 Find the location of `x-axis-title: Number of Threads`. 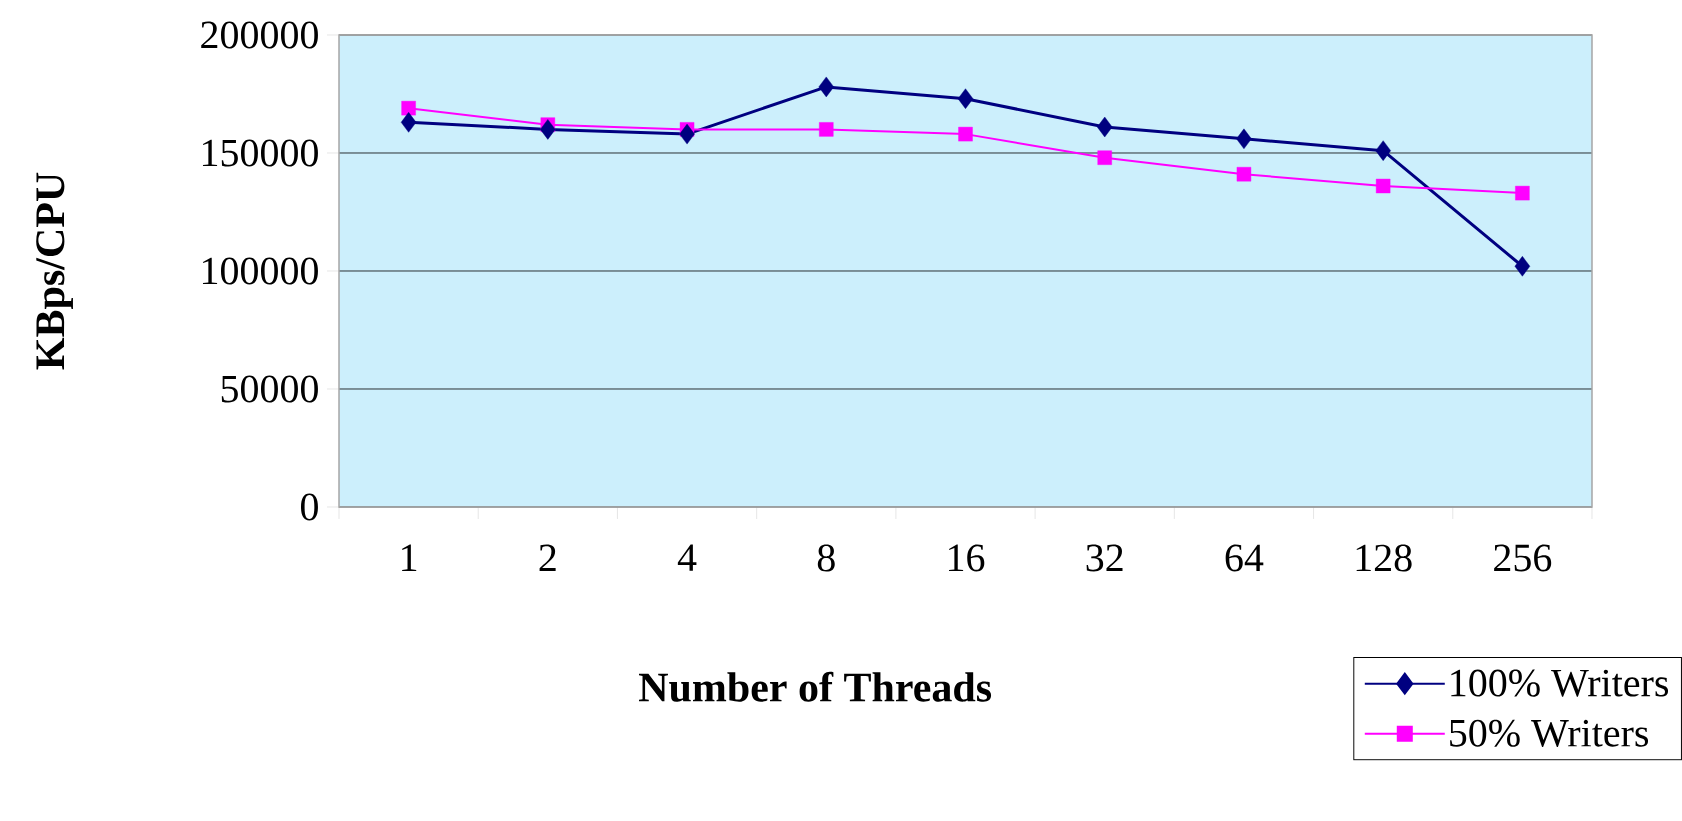

x-axis-title: Number of Threads is located at coordinates (815, 686).